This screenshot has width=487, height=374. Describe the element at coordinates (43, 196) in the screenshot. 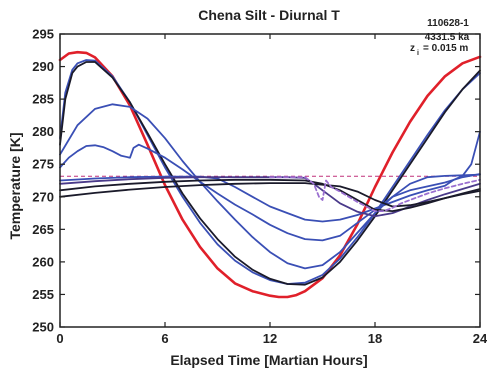

I see `y-tick-label-4: 270` at that location.